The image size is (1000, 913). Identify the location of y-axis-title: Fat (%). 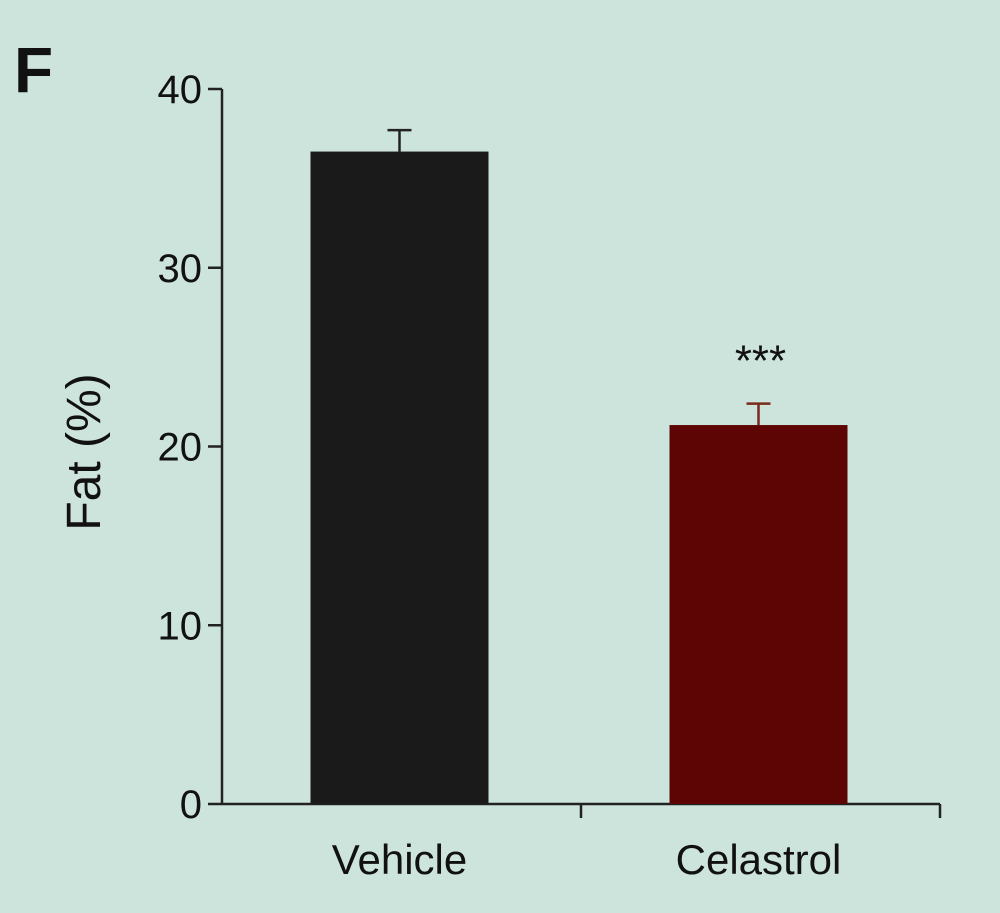
(84, 451).